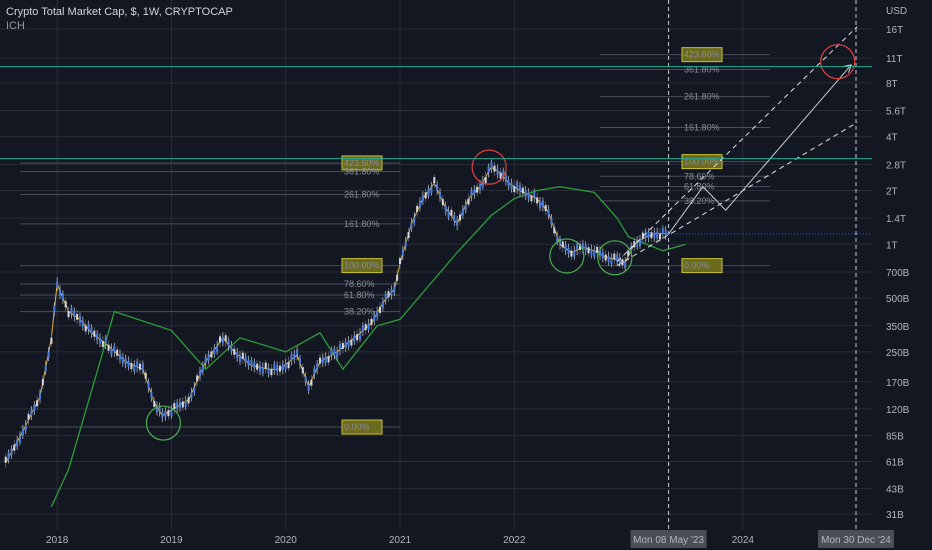 This screenshot has width=932, height=550. I want to click on y-tick-label: 31B, so click(895, 515).